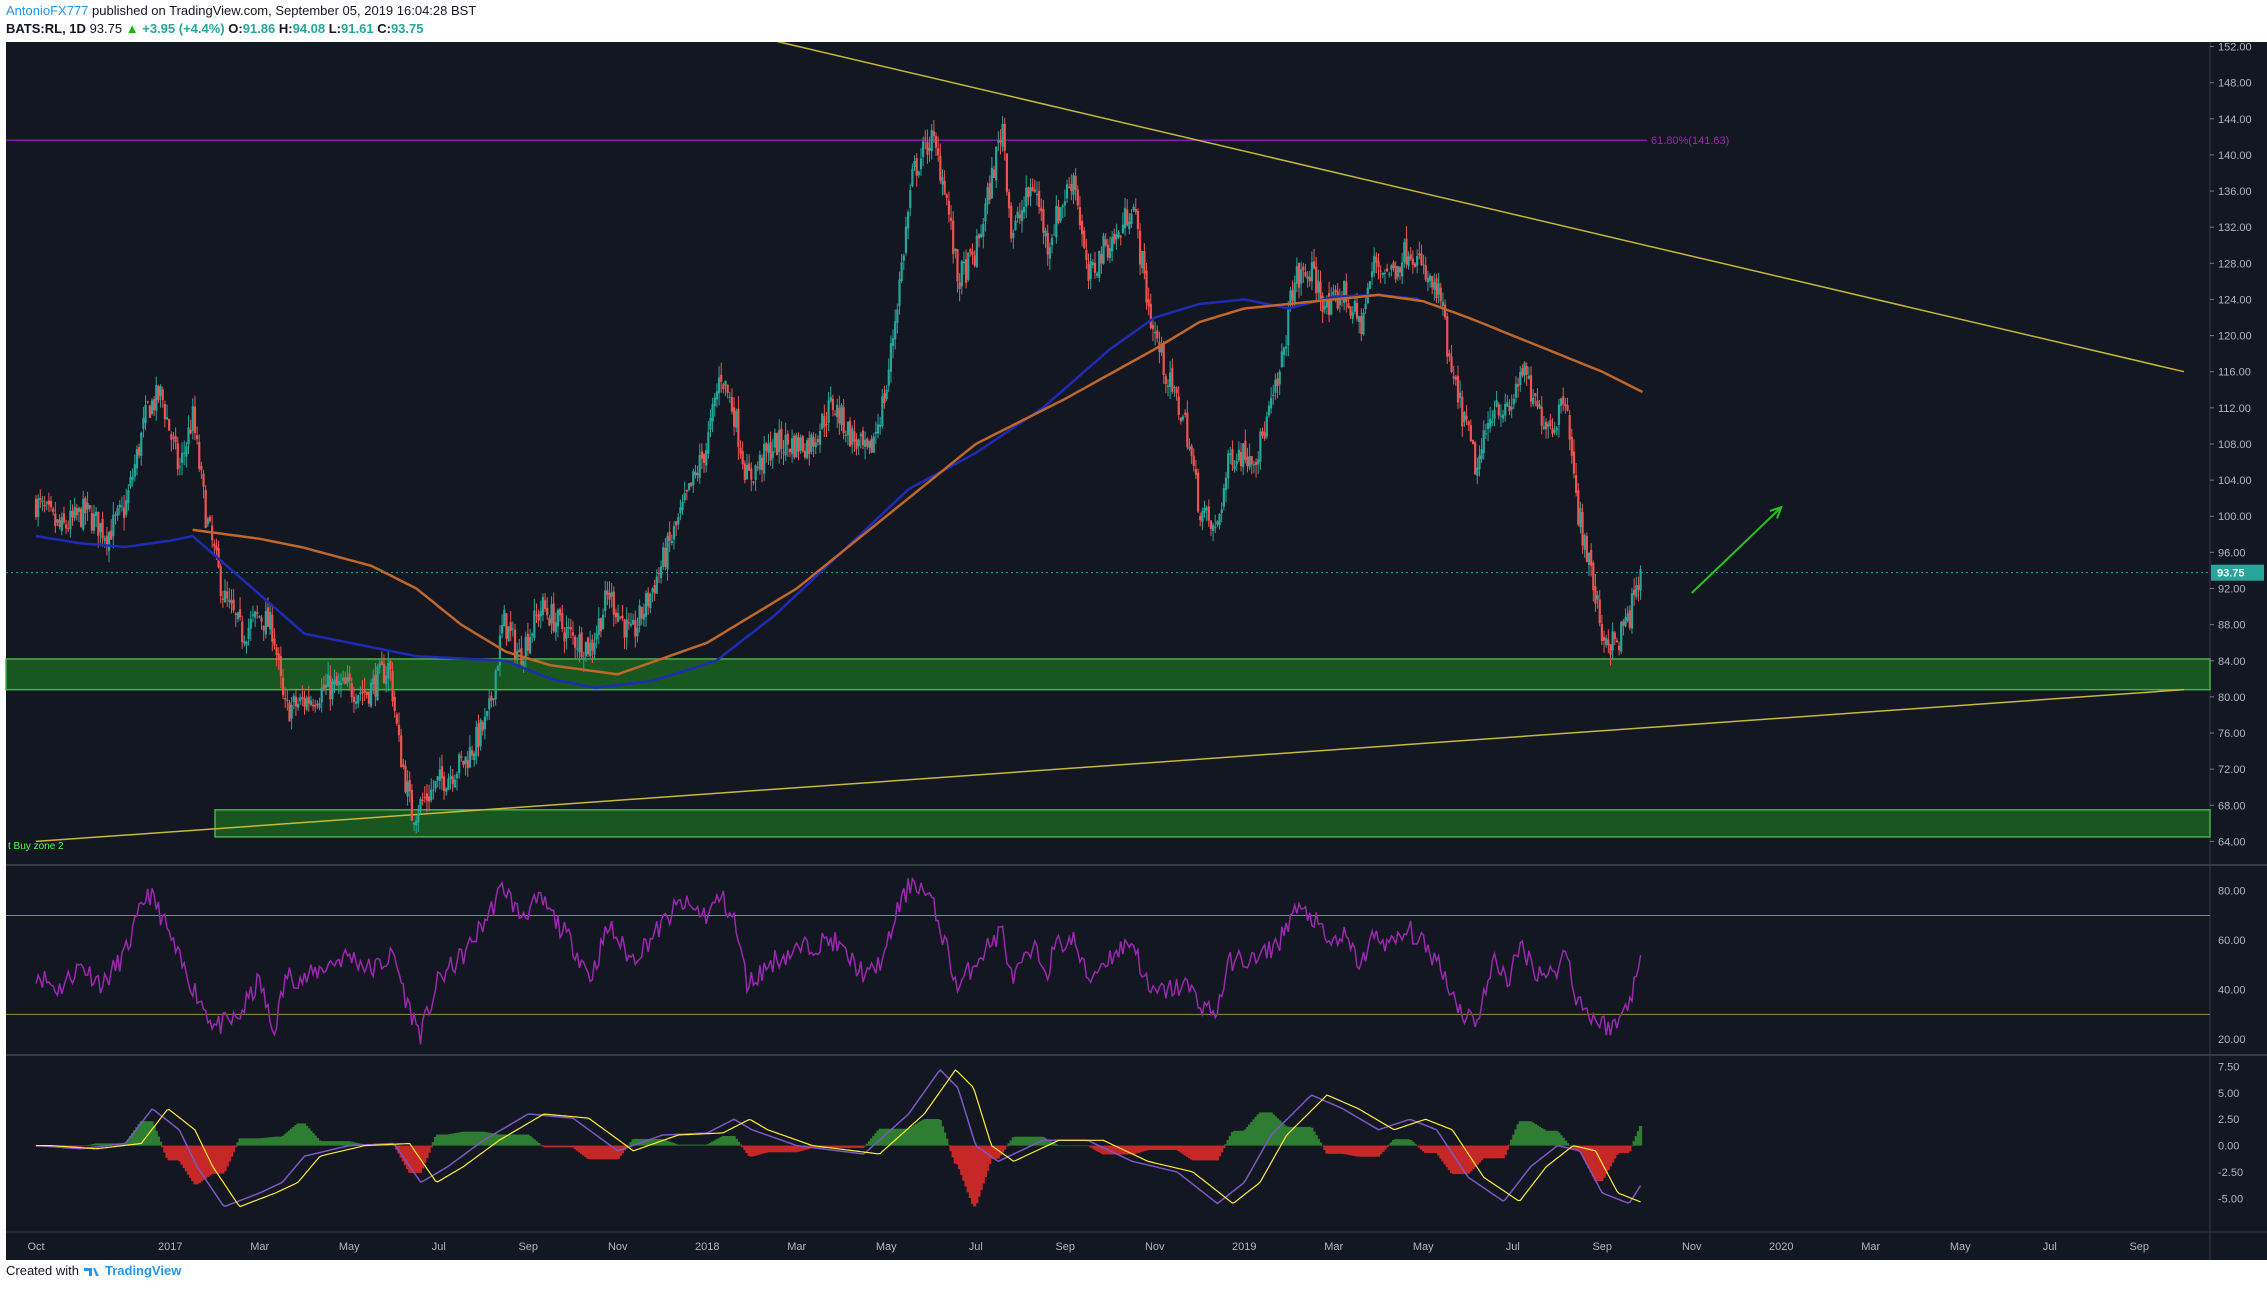 The width and height of the screenshot is (2267, 1290). Describe the element at coordinates (2234, 409) in the screenshot. I see `price-tick-label: 112.00` at that location.